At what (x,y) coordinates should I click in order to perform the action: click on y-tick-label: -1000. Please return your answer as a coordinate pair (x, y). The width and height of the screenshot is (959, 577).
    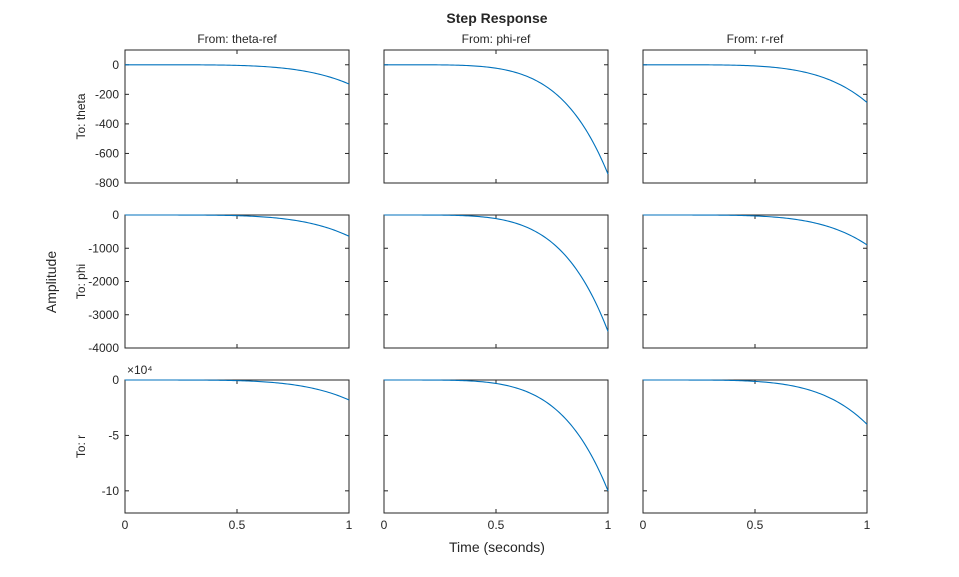
    Looking at the image, I should click on (103, 248).